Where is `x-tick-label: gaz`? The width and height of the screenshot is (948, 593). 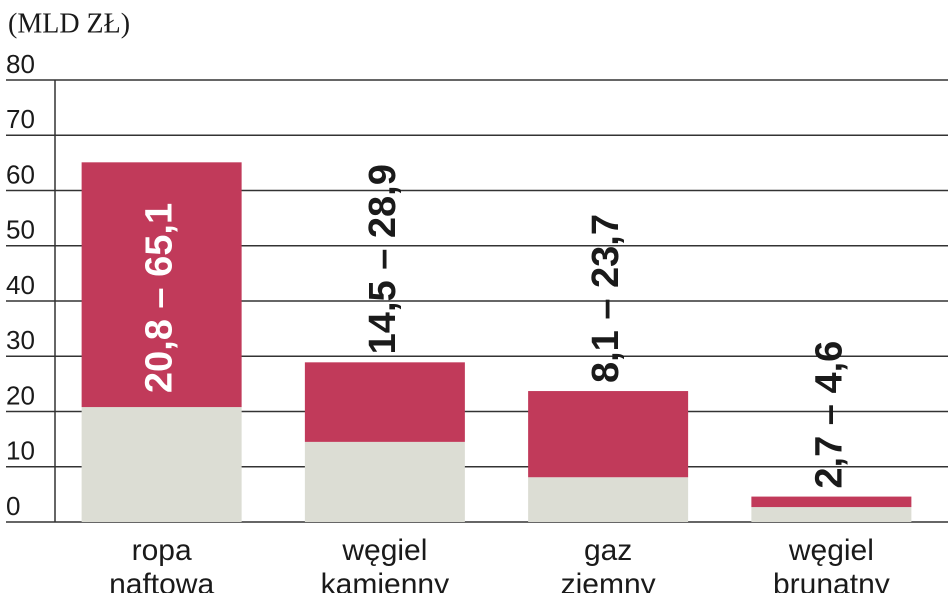
x-tick-label: gaz is located at coordinates (608, 550).